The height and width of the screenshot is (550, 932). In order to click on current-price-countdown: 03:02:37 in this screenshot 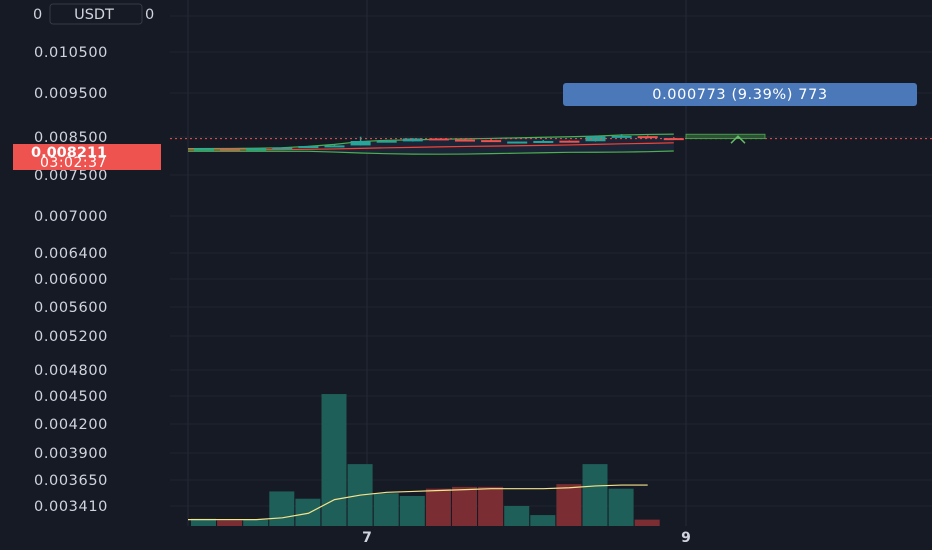, I will do `click(73, 163)`.